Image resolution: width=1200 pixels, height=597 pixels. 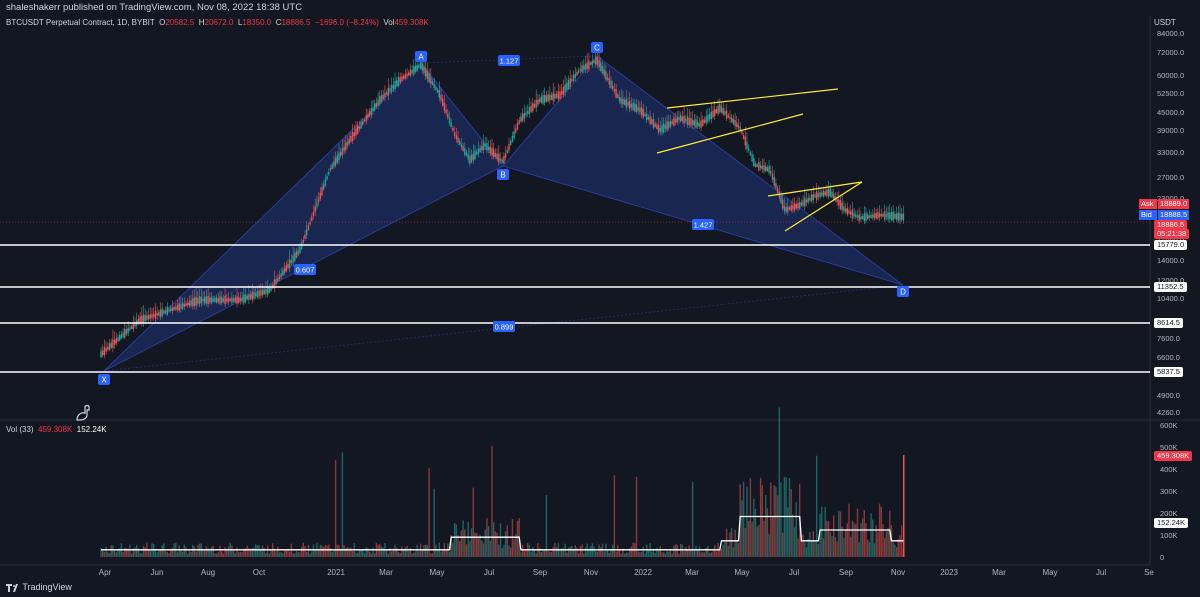 What do you see at coordinates (597, 47) in the screenshot?
I see `pattern-point-c: C` at bounding box center [597, 47].